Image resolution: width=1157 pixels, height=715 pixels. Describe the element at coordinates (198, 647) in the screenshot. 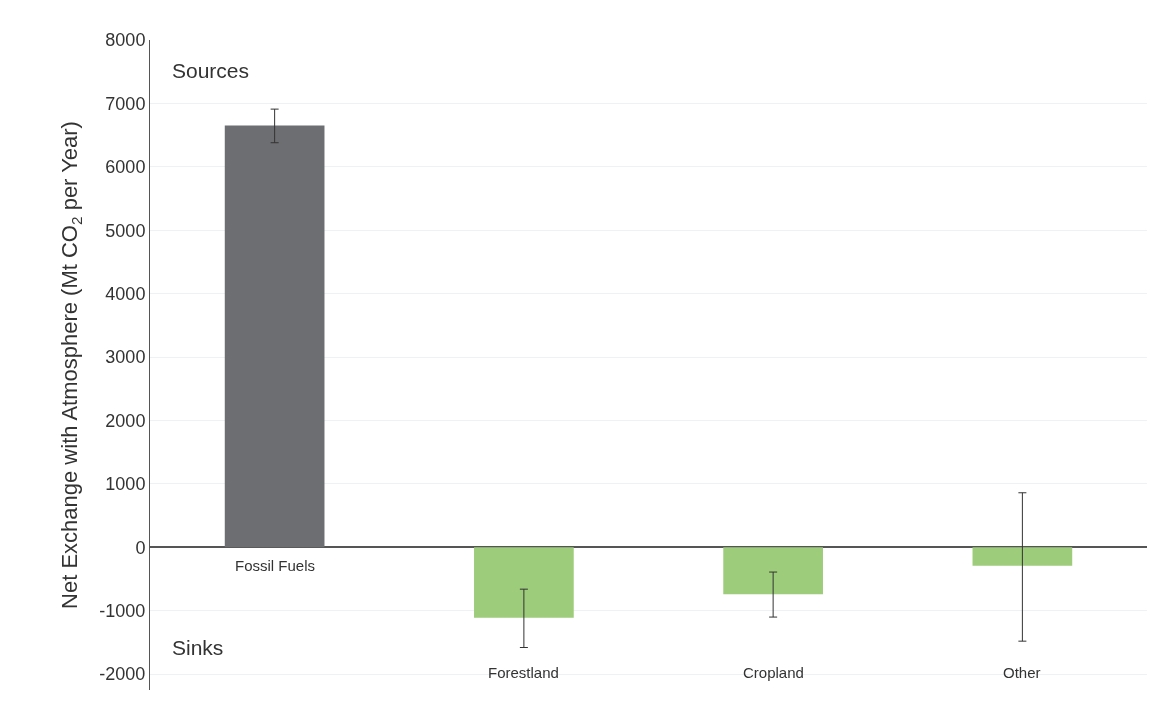

I see `annotation: Sinks` at that location.